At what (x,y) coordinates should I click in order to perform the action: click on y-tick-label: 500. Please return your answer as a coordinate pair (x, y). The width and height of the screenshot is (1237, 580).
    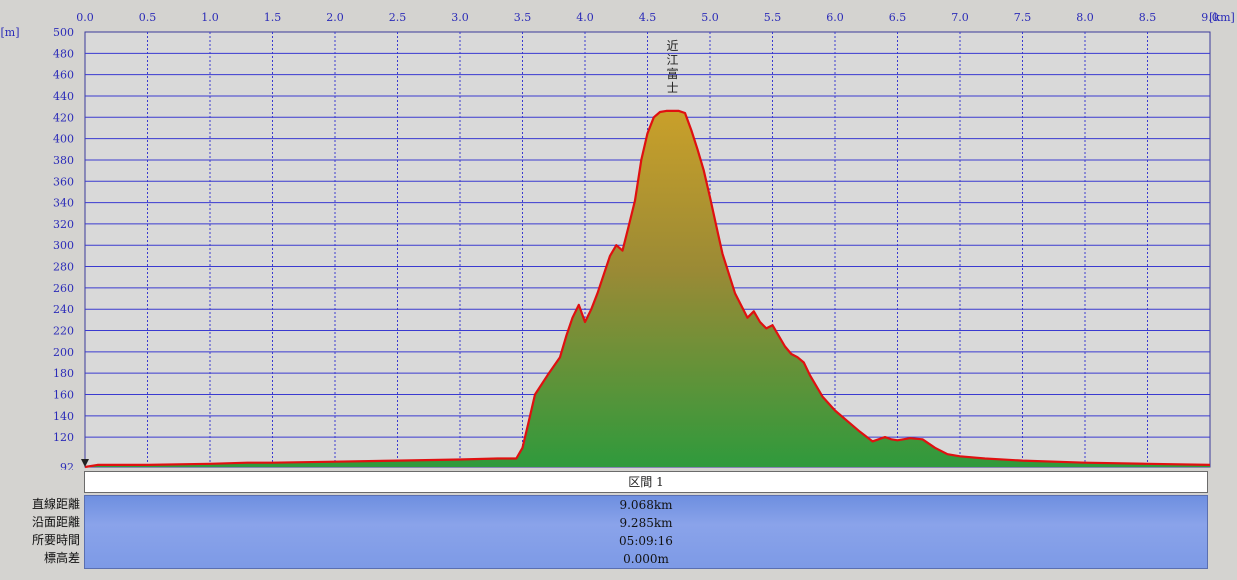
    Looking at the image, I should click on (63, 32).